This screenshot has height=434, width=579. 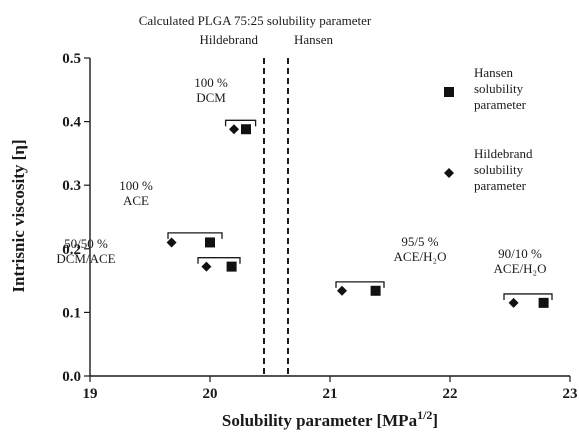 I want to click on x-axis-title-main: Solubility parameter [MPa, so click(x=320, y=420).